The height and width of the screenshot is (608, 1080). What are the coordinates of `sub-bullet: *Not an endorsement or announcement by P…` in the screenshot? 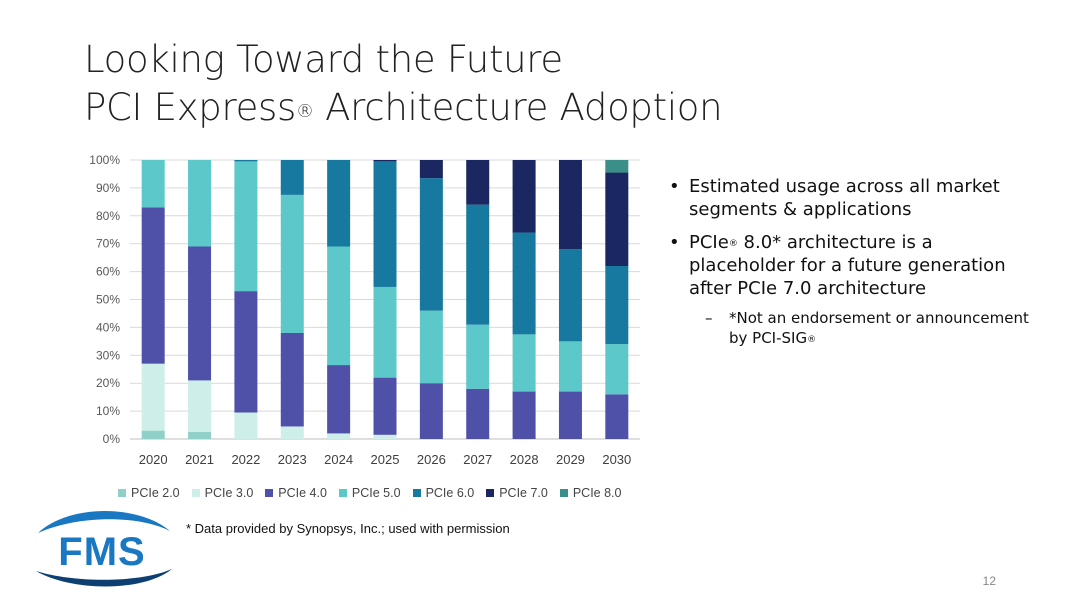 It's located at (850, 328).